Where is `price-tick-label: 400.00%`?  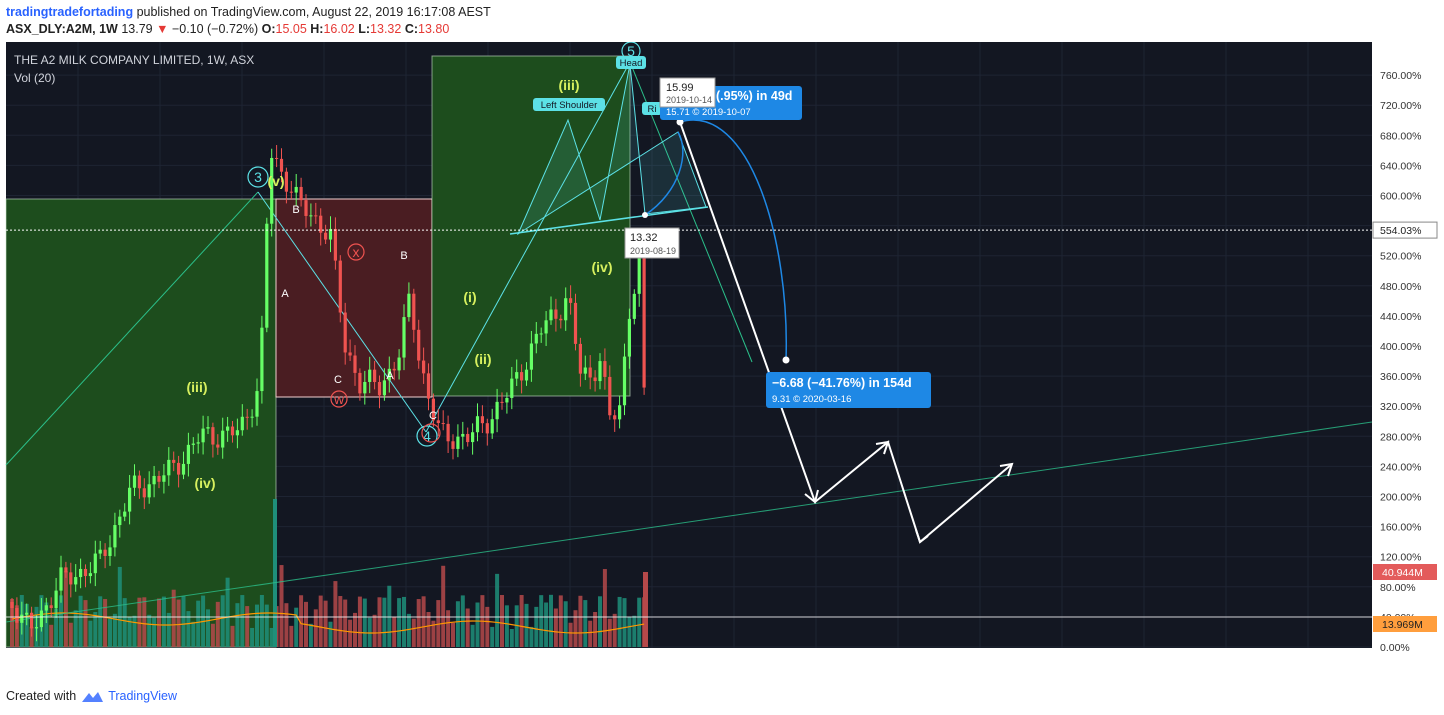 price-tick-label: 400.00% is located at coordinates (1400, 347).